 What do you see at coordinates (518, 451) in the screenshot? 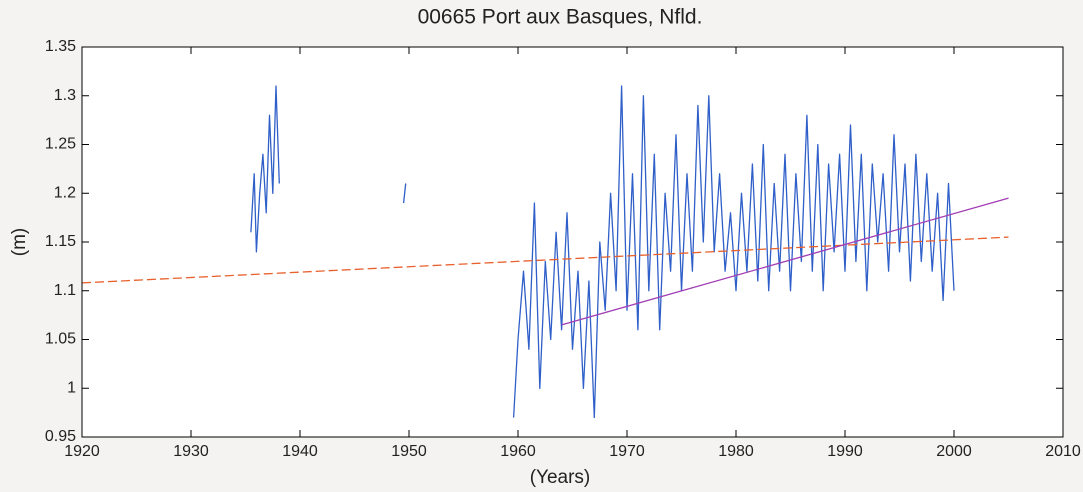
I see `x-tick-label: 1960` at bounding box center [518, 451].